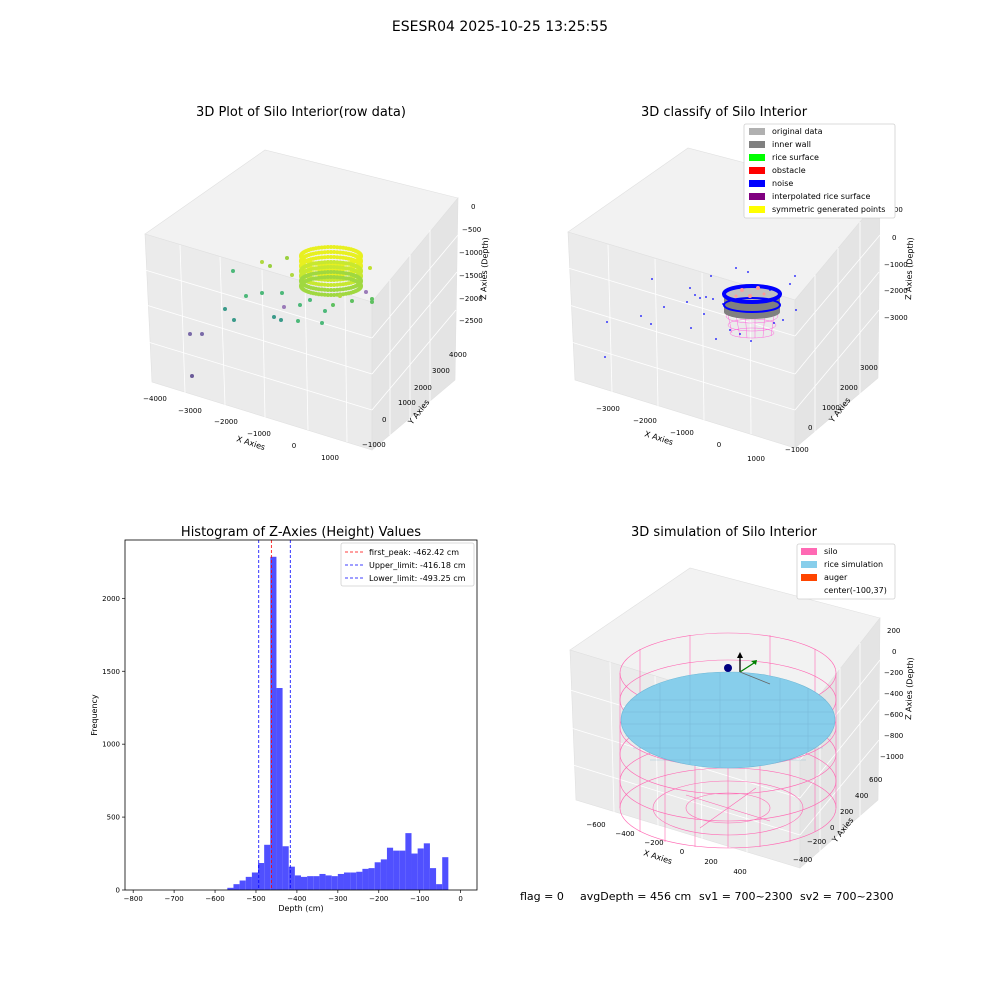 This screenshot has height=1000, width=1000. Describe the element at coordinates (471, 321) in the screenshot. I see `z-tick-label: −2500` at that location.